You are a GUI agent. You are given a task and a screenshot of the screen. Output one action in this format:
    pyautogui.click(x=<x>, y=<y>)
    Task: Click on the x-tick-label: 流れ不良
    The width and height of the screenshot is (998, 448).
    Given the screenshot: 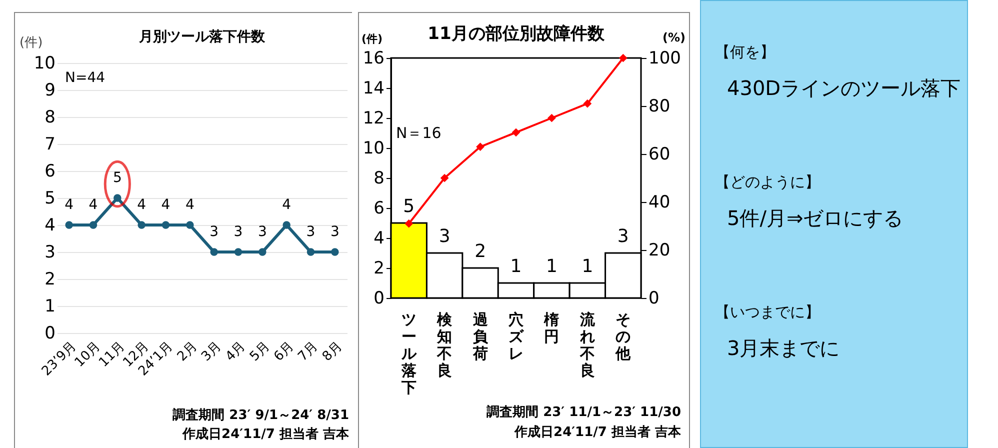 What is the action you would take?
    pyautogui.click(x=587, y=345)
    